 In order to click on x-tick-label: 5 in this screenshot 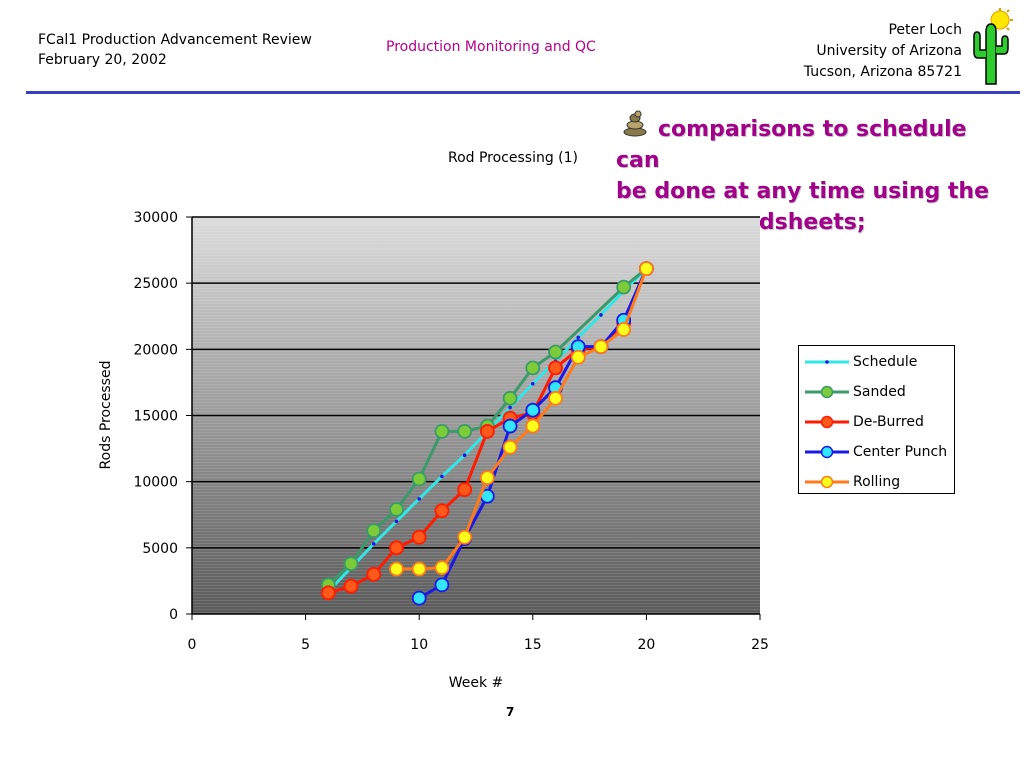, I will do `click(305, 645)`.